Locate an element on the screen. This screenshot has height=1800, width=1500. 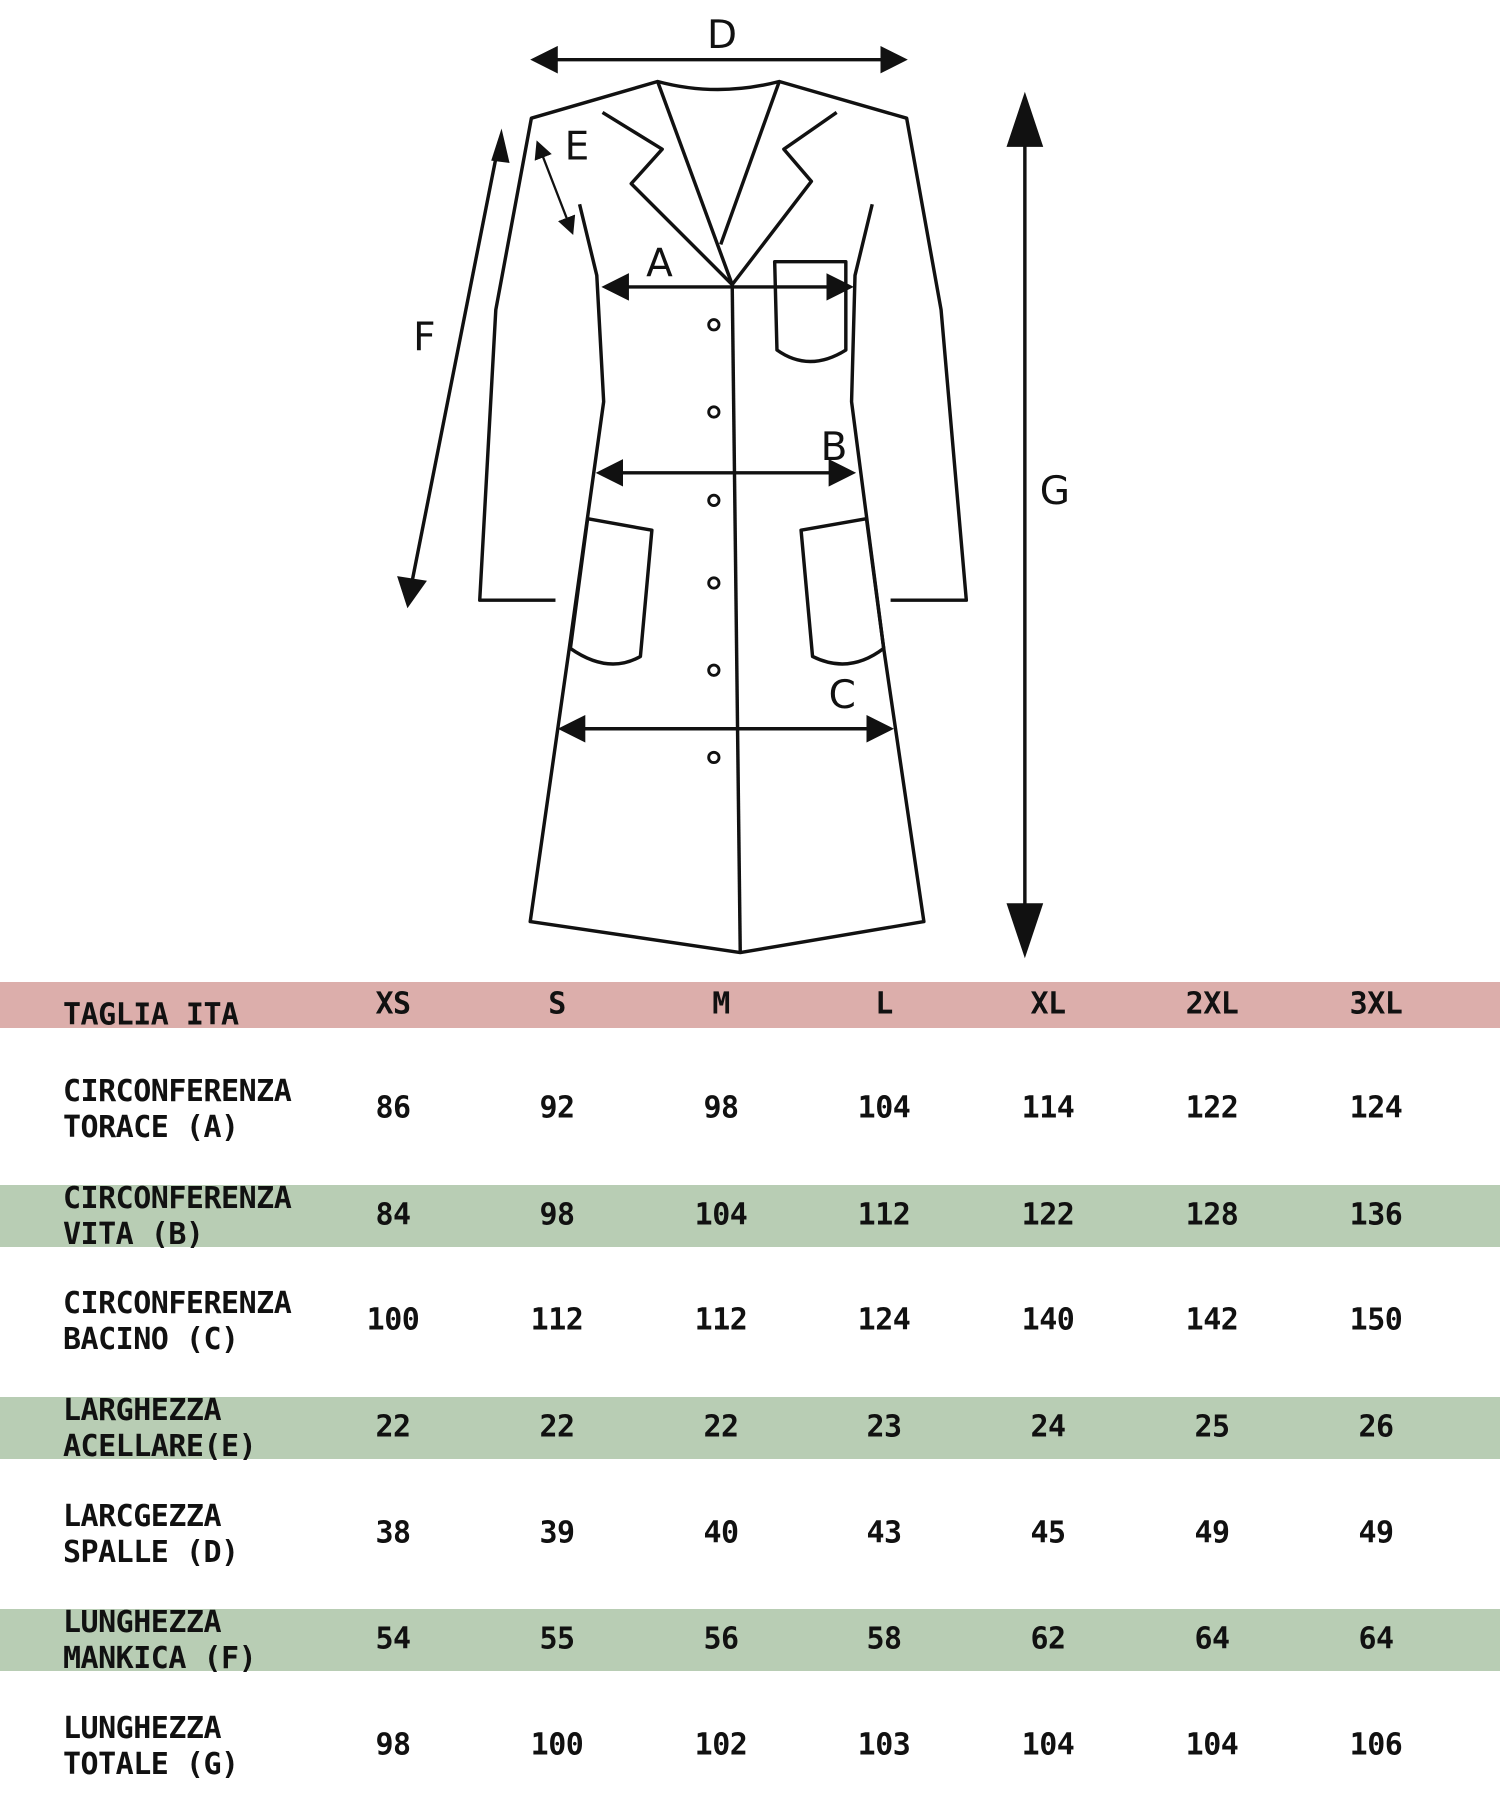
row-label: LUNGHEZZA MANKICA (F) is located at coordinates (160, 1641).